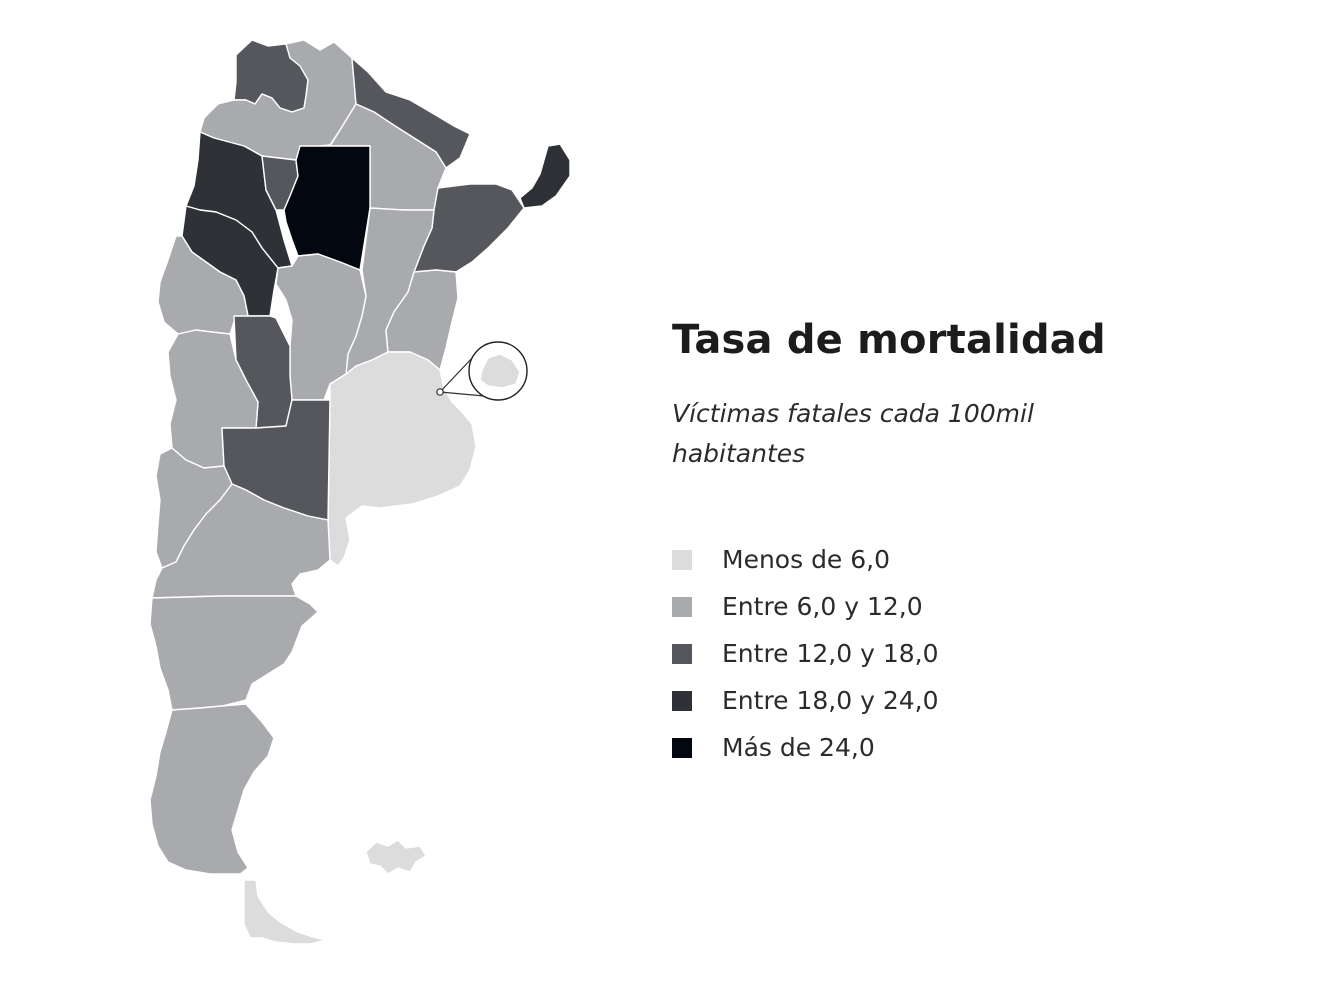 This screenshot has height=1000, width=1344. What do you see at coordinates (889, 340) in the screenshot?
I see `map-title: Tasa de mortalidad` at bounding box center [889, 340].